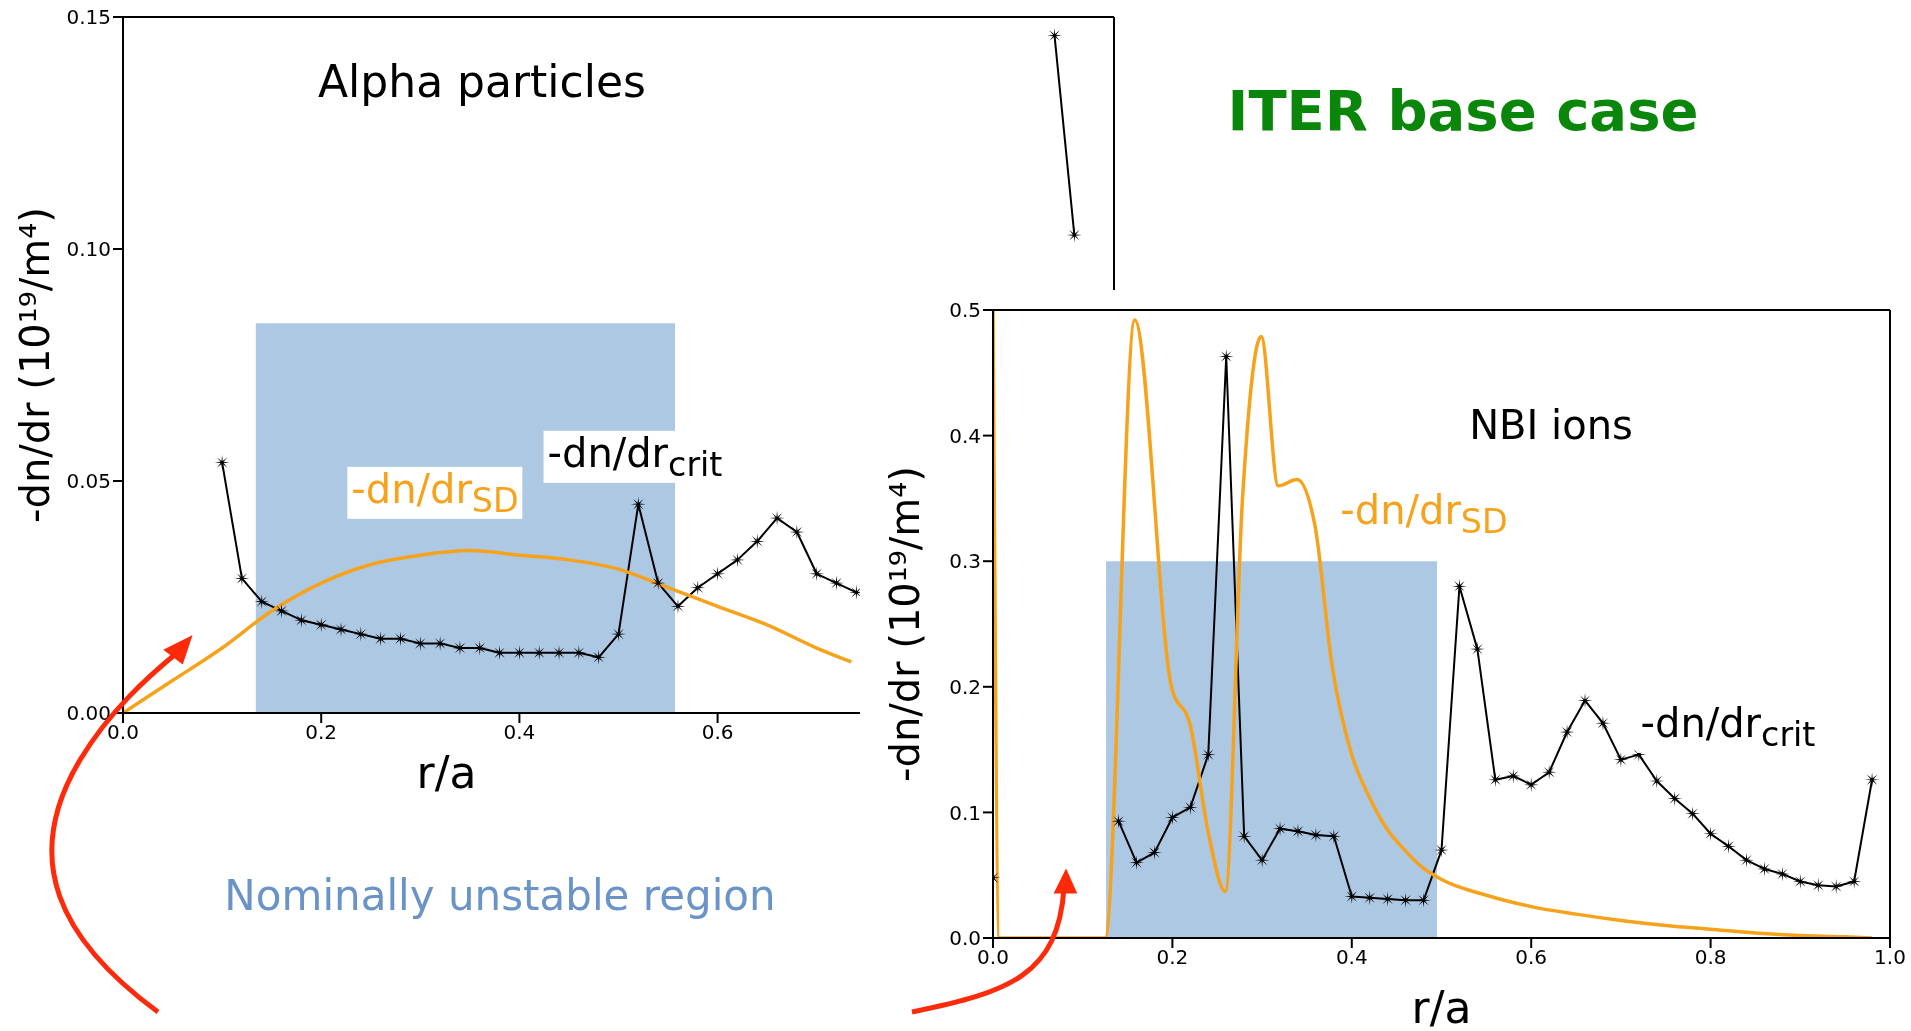 Image resolution: width=1911 pixels, height=1031 pixels. I want to click on x-tick-label: 1.0, so click(1890, 957).